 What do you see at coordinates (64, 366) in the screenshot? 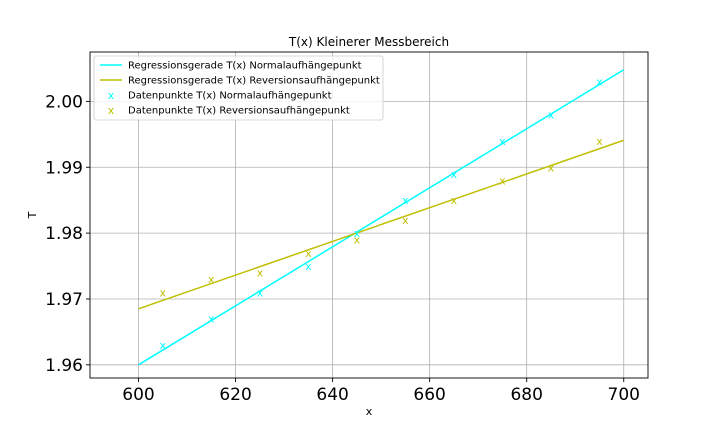
I see `y-tick-label: 1.96` at bounding box center [64, 366].